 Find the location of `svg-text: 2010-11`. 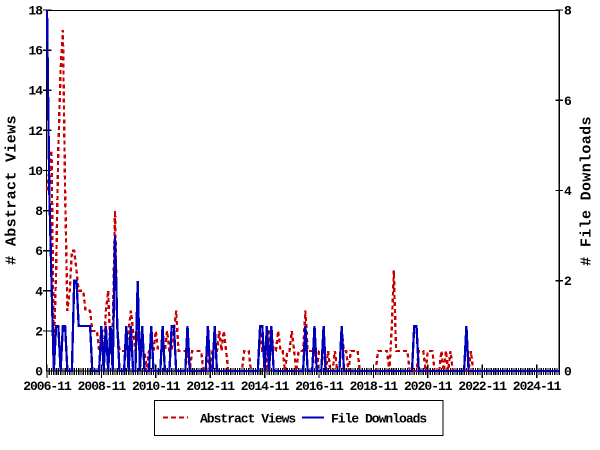

svg-text: 2010-11 is located at coordinates (156, 386).